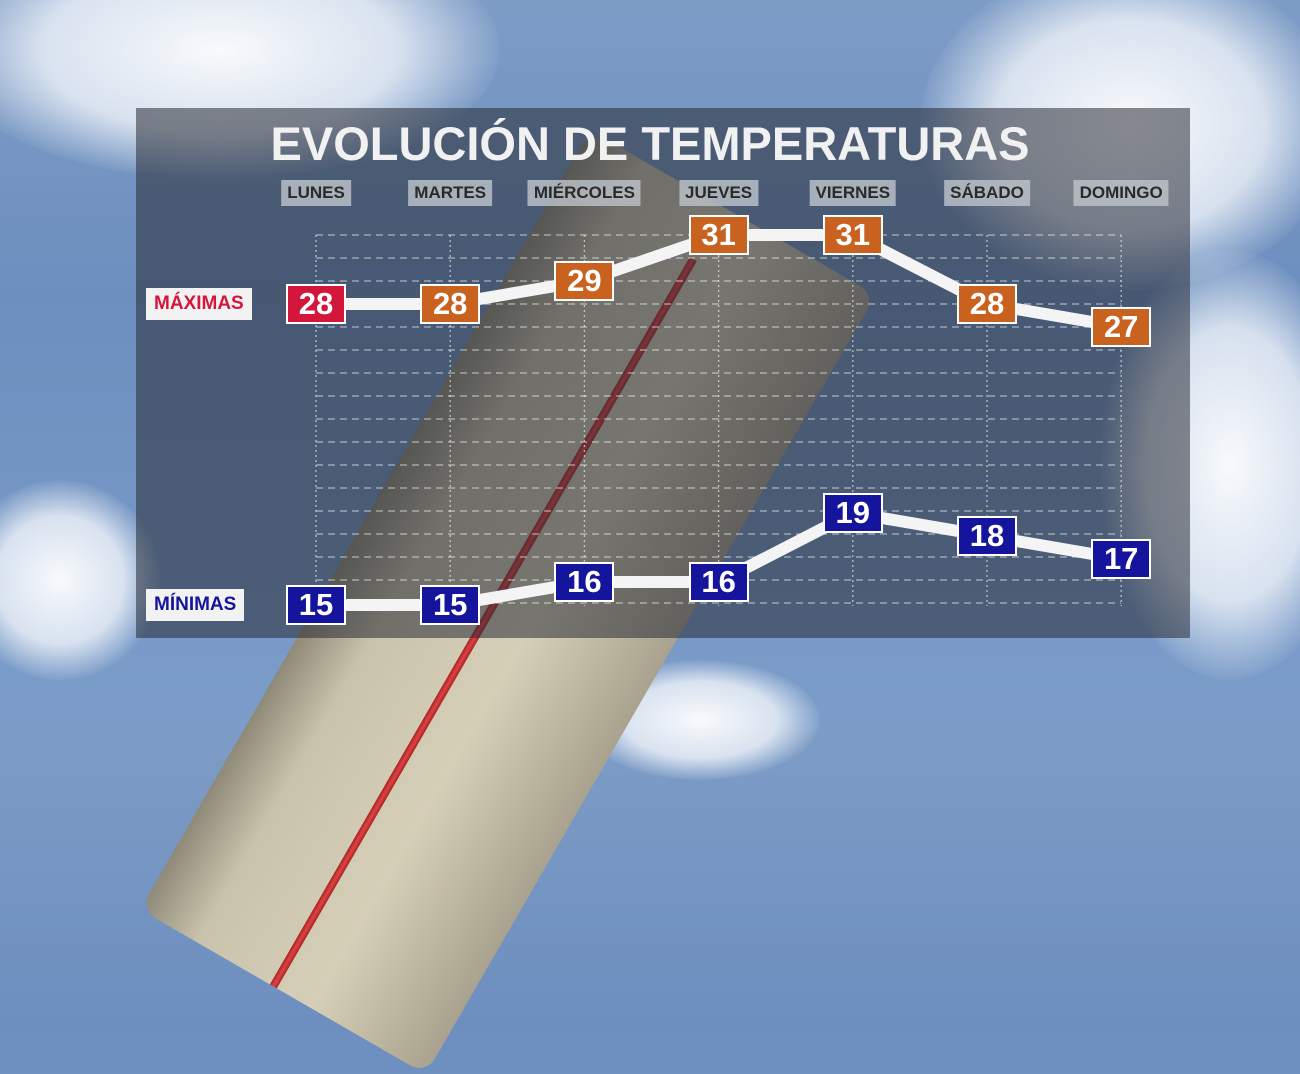 This screenshot has width=1300, height=1074. Describe the element at coordinates (1121, 193) in the screenshot. I see `day-label: DOMINGO` at that location.